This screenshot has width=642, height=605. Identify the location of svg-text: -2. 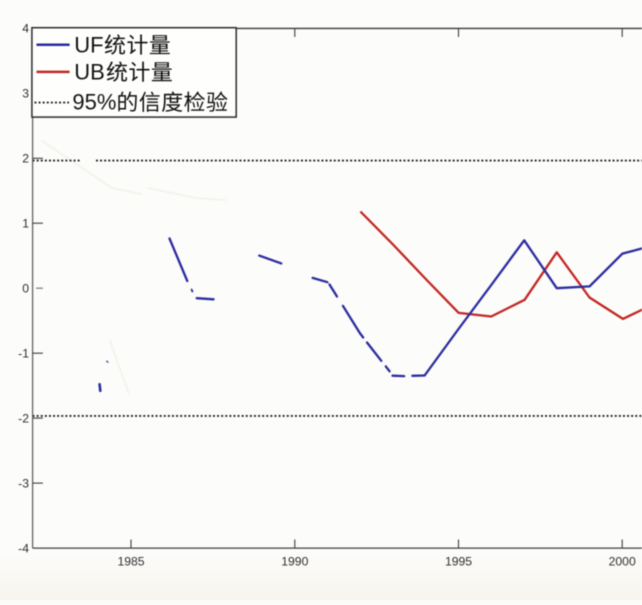
(23, 418).